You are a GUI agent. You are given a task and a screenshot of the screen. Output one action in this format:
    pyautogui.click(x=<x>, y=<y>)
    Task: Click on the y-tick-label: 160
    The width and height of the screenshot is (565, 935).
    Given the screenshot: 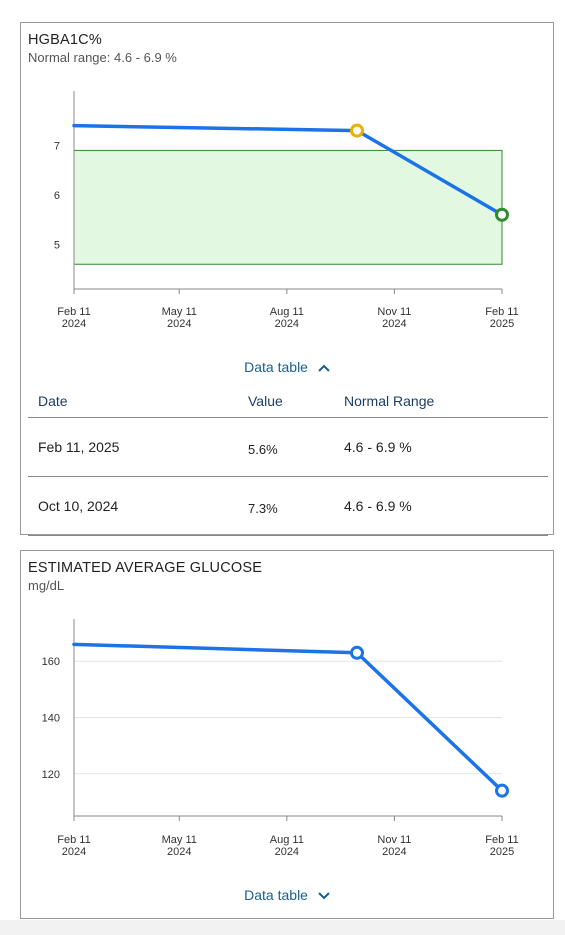 What is the action you would take?
    pyautogui.click(x=51, y=662)
    